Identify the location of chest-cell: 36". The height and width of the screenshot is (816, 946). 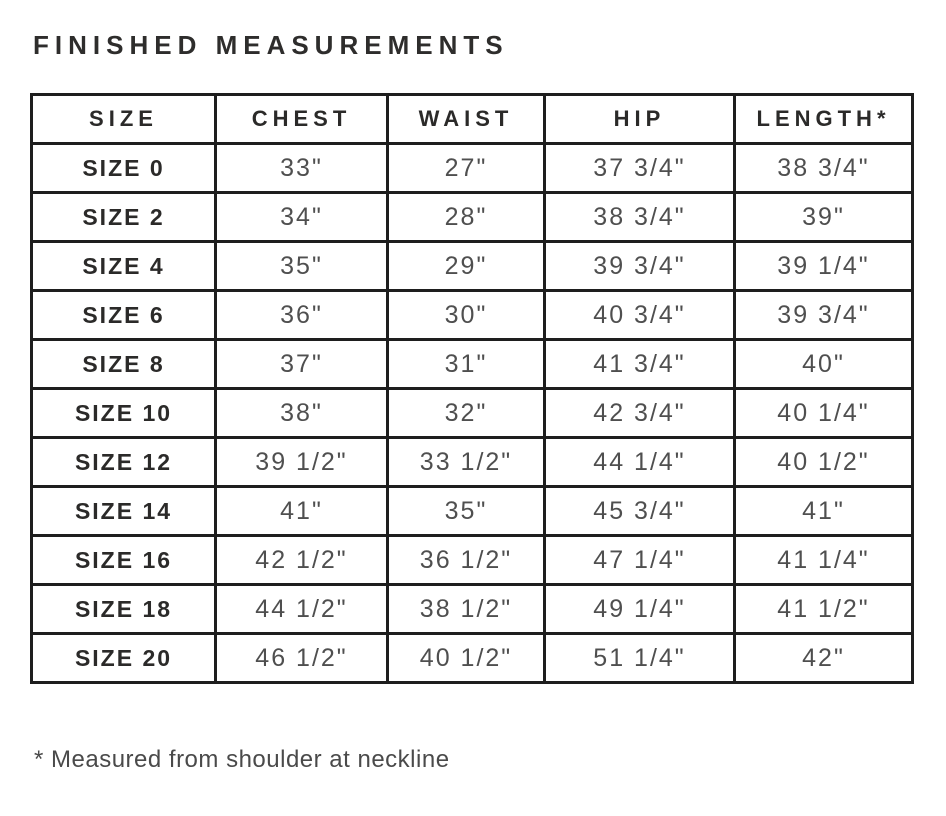
(301, 315).